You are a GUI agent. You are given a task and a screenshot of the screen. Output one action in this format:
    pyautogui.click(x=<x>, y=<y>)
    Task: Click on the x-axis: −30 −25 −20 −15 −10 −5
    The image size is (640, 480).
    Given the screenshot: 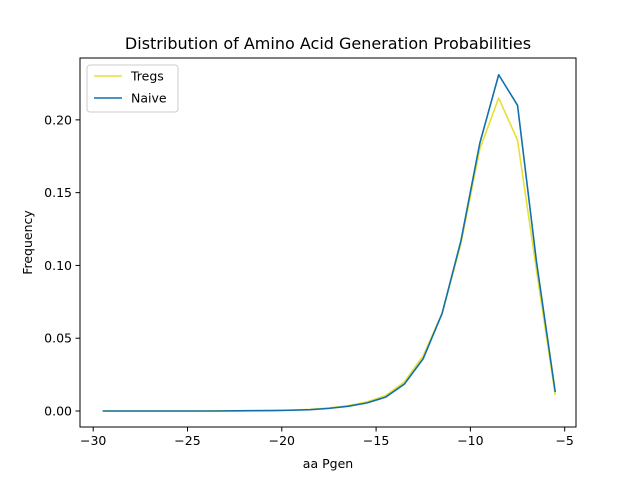 What is the action you would take?
    pyautogui.click(x=327, y=437)
    